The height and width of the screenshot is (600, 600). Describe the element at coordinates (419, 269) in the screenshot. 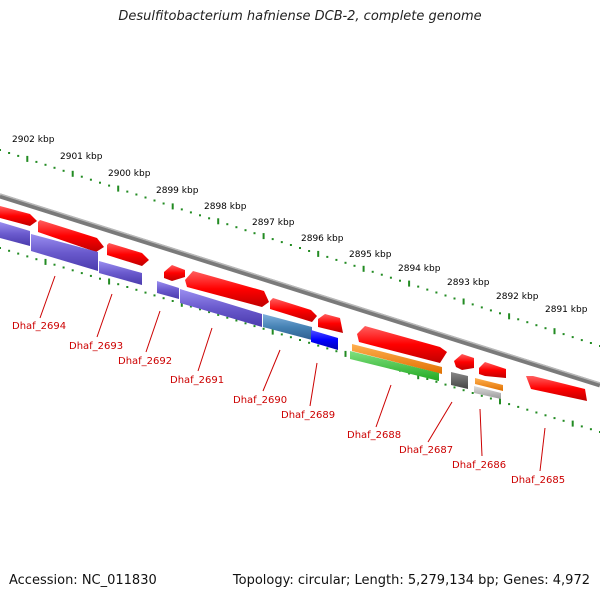

I see `scale-label: 2894 kbp` at that location.